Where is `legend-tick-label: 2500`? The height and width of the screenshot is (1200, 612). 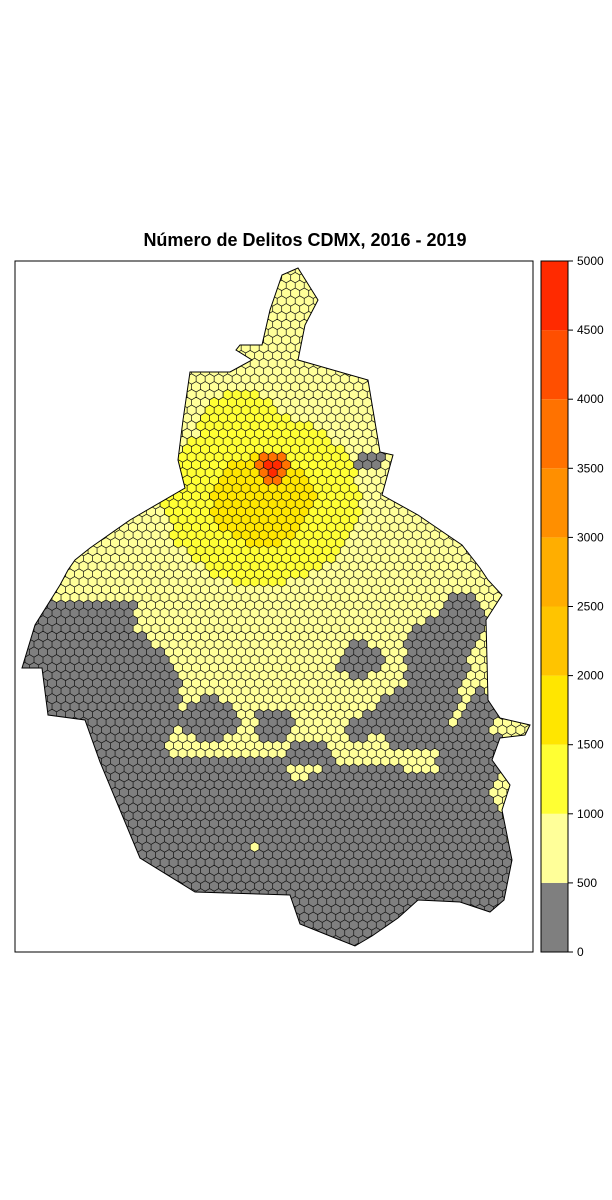
legend-tick-label: 2500 is located at coordinates (590, 607).